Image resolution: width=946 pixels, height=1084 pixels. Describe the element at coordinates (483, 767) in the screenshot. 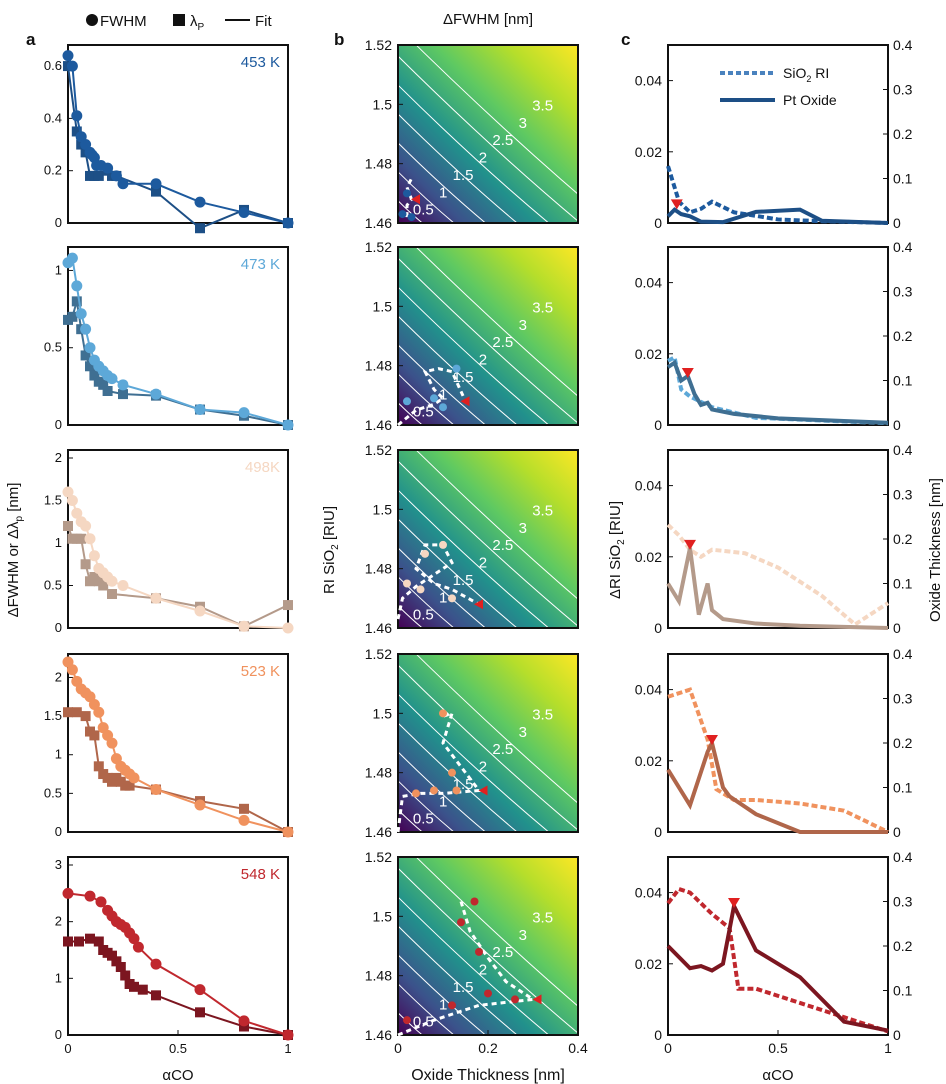

I see `contour-label: 2` at that location.